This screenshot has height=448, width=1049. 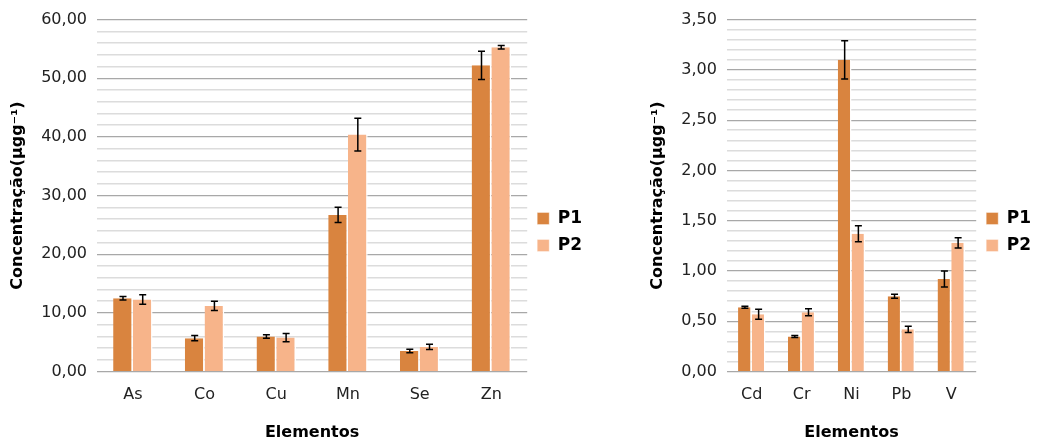 I want to click on y-tick-label: 40,00, so click(x=64, y=136).